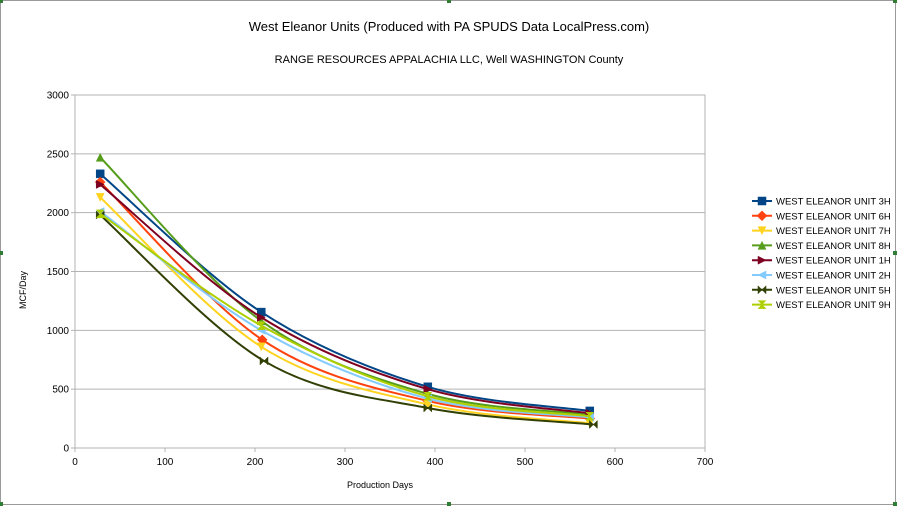 The width and height of the screenshot is (898, 507). Describe the element at coordinates (380, 485) in the screenshot. I see `x-axis-label: Production Days` at that location.